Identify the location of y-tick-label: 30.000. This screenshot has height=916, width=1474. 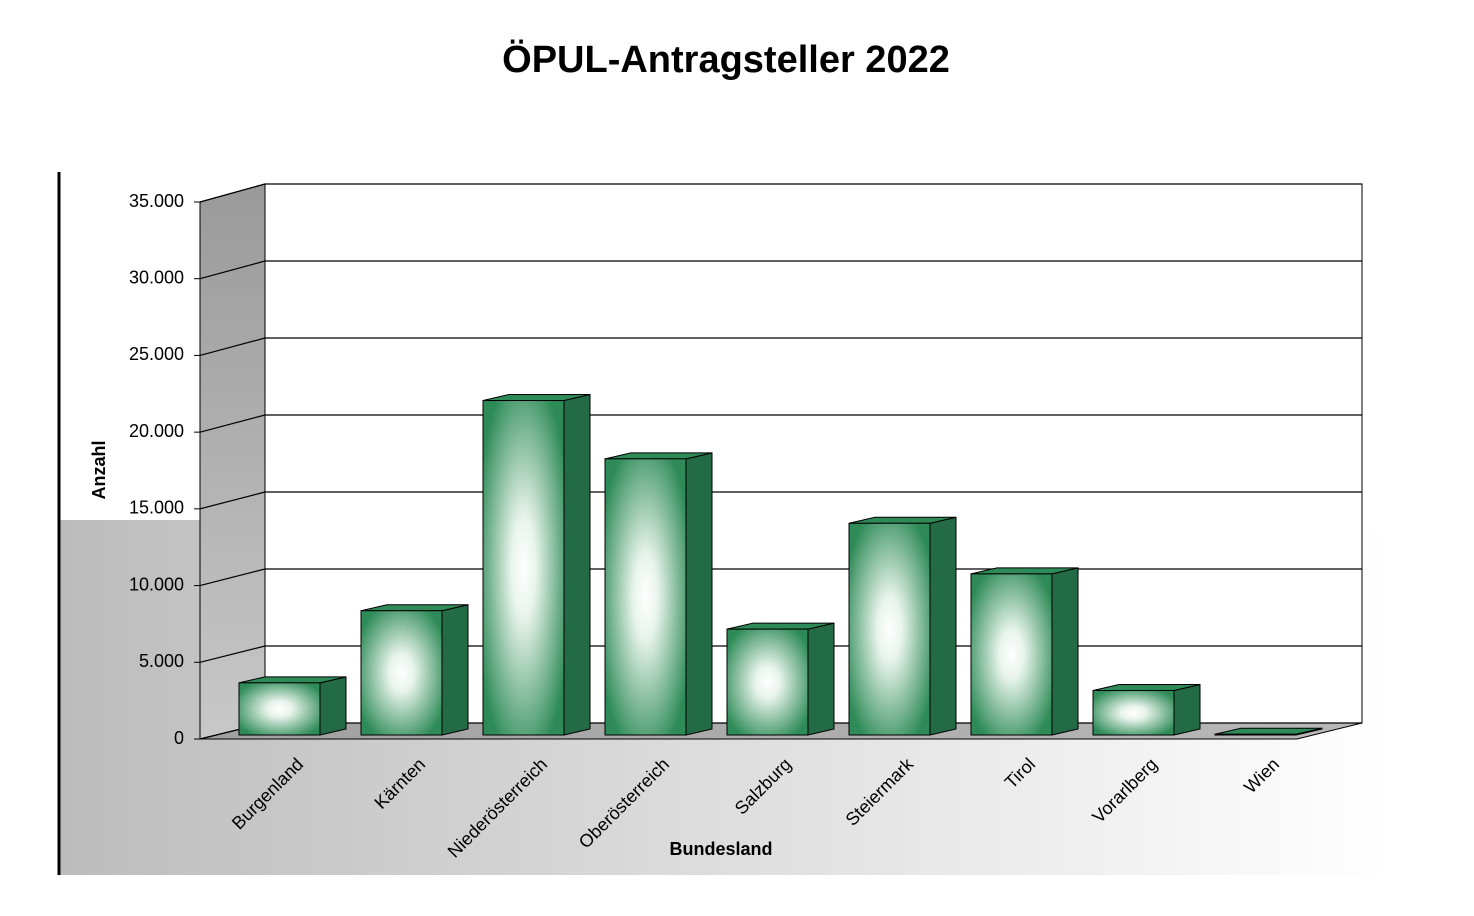
(156, 277).